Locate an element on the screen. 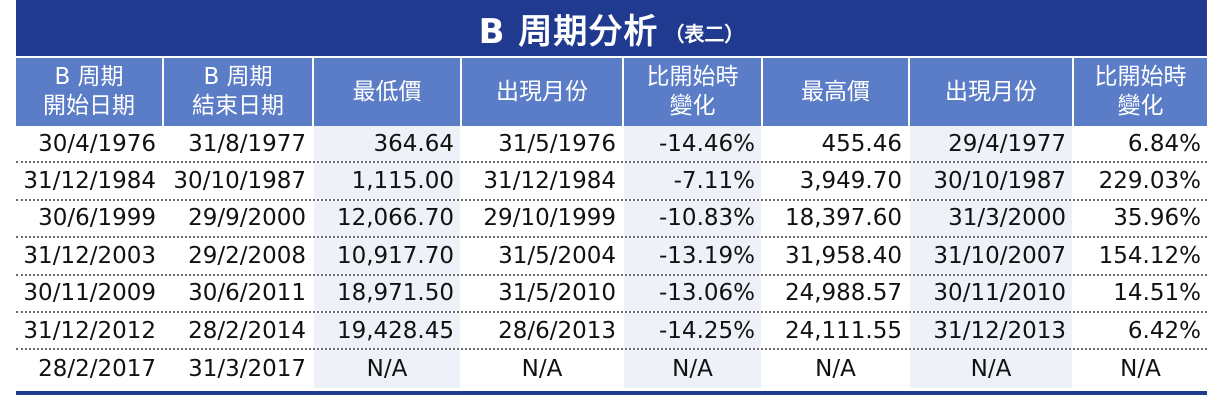  cell-high-month: 31/12/2013 is located at coordinates (992, 330).